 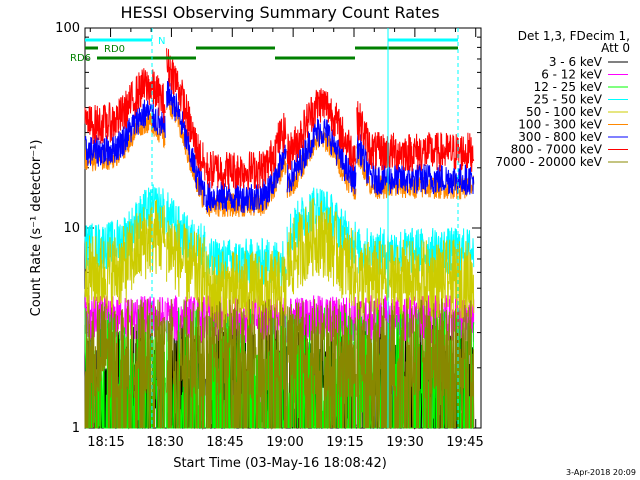 I want to click on legend-label-7: 800 - 7000 keV, so click(x=557, y=150).